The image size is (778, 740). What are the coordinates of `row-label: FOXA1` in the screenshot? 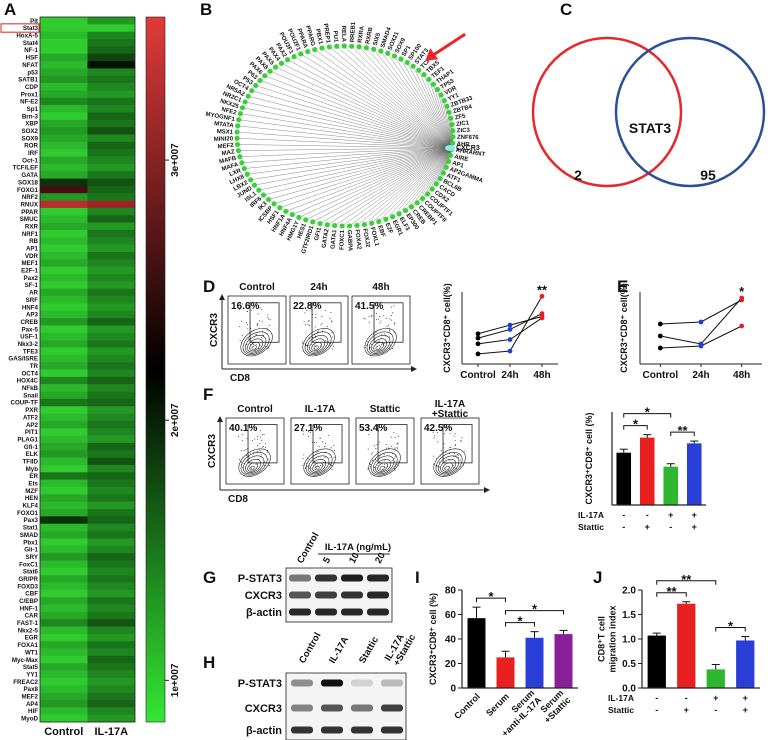 It's located at (27, 645).